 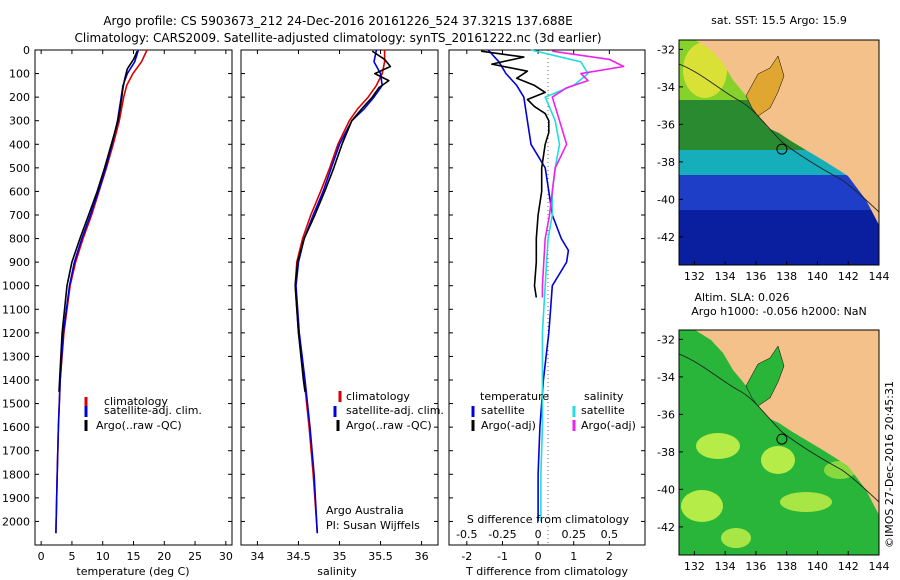 What do you see at coordinates (16, 474) in the screenshot?
I see `y-tick-label: 1800` at bounding box center [16, 474].